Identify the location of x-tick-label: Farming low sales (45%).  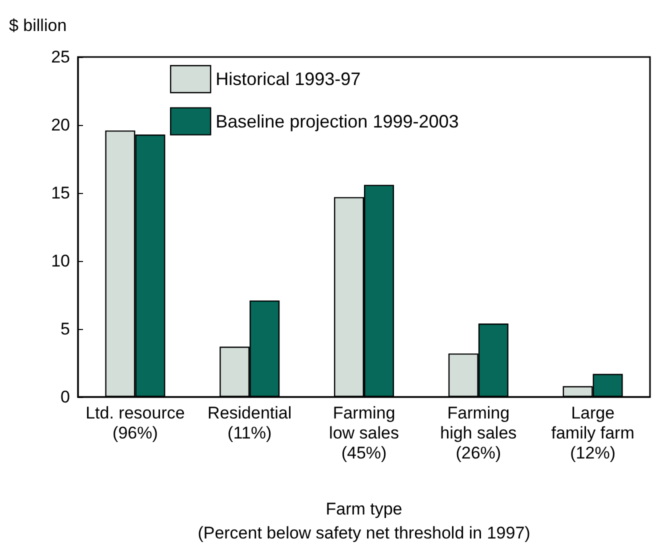
(364, 433).